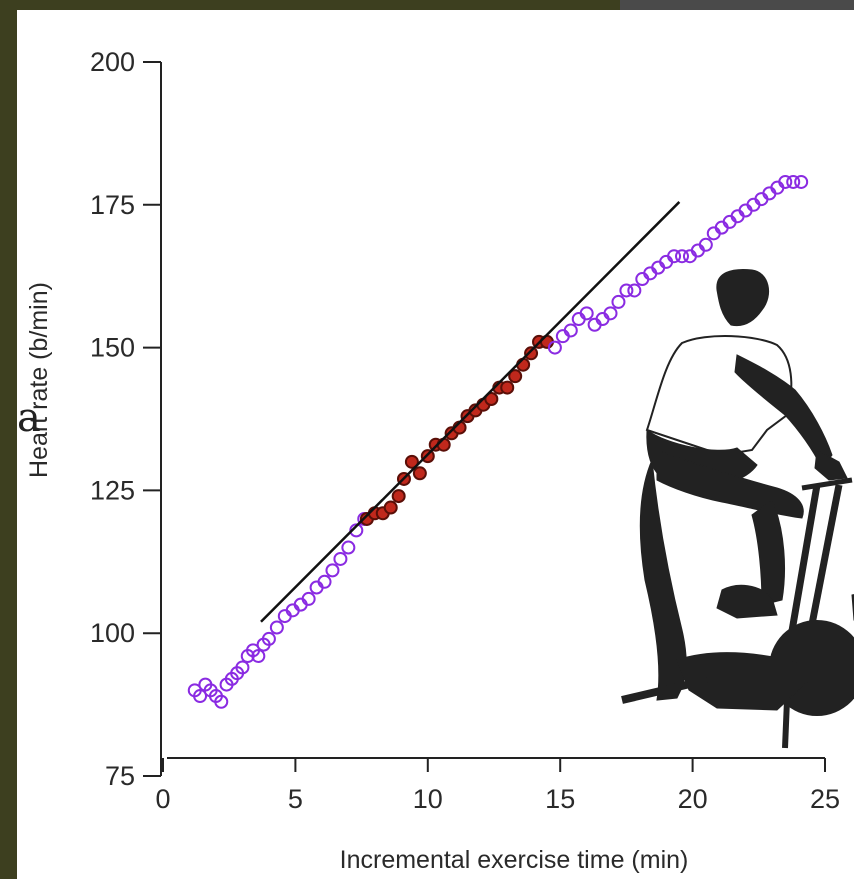  What do you see at coordinates (825, 799) in the screenshot?
I see `x-tick-label: 25` at bounding box center [825, 799].